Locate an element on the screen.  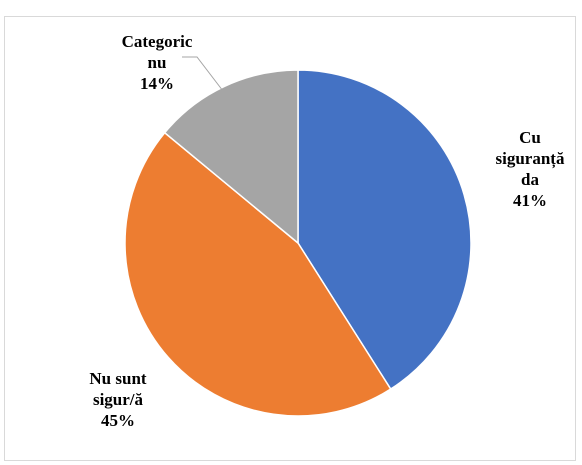
slice-category-label: Nu sunt is located at coordinates (118, 378).